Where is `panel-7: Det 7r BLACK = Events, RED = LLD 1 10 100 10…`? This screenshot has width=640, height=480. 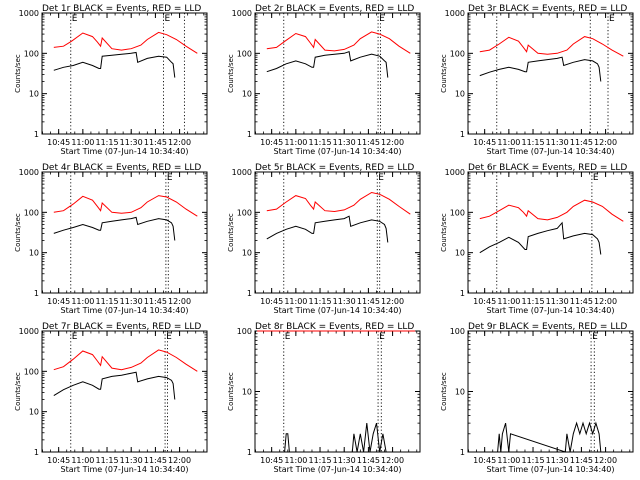
panel-7: Det 7r BLACK = Events, RED = LLD 1 10 100 10… is located at coordinates (111, 398).